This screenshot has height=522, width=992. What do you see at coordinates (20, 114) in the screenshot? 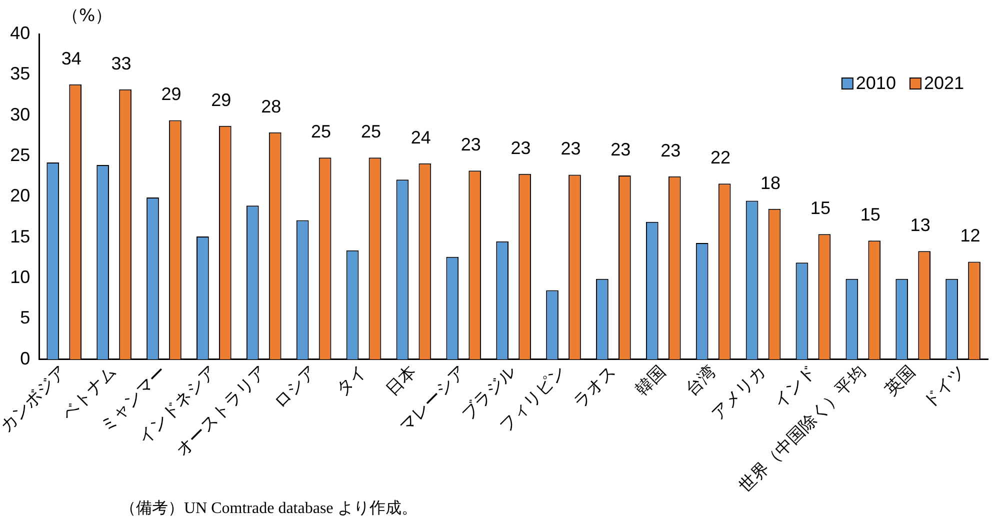
I see `y-tick-label: 30` at bounding box center [20, 114].